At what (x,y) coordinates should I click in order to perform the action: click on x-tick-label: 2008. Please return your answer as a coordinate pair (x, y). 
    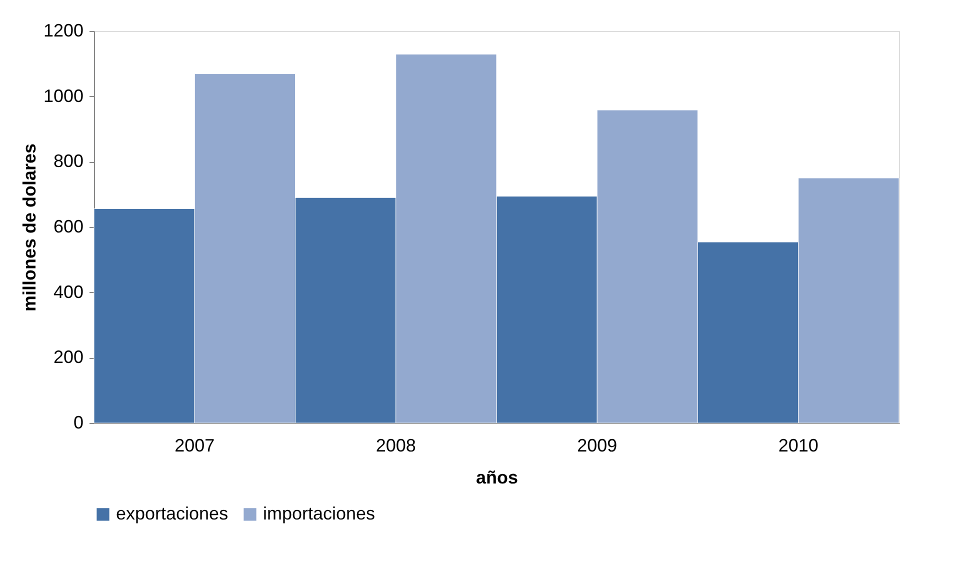
    Looking at the image, I should click on (396, 446).